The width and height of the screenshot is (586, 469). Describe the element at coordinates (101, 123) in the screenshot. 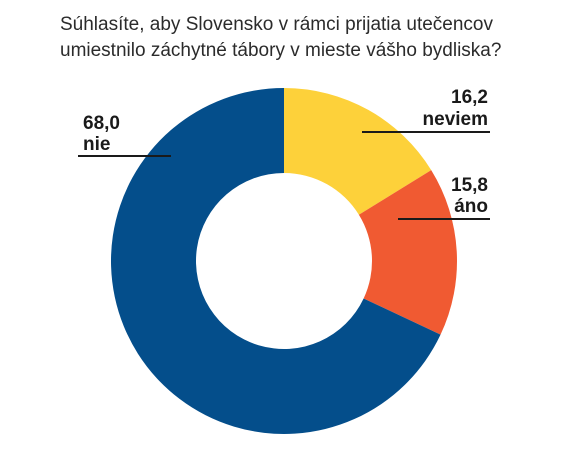

I see `value-label-nie: 68,0` at that location.